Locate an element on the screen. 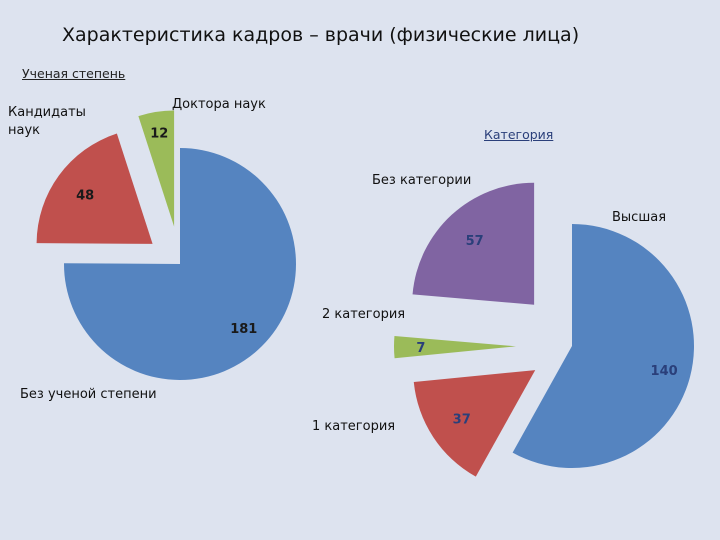 The width and height of the screenshot is (720, 540). pie2-value-label-1: 37 is located at coordinates (462, 419).